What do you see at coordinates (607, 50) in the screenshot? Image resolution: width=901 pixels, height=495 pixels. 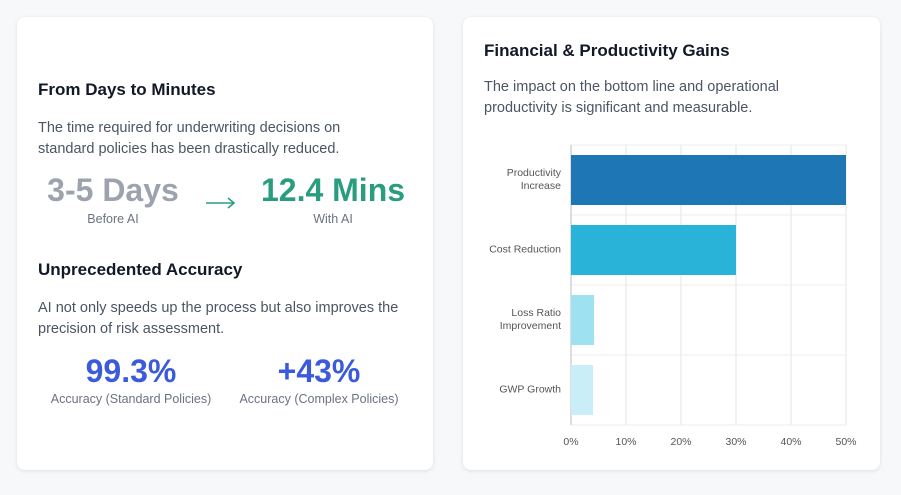 I see `chart-title: Financial & Productivity Gains` at bounding box center [607, 50].